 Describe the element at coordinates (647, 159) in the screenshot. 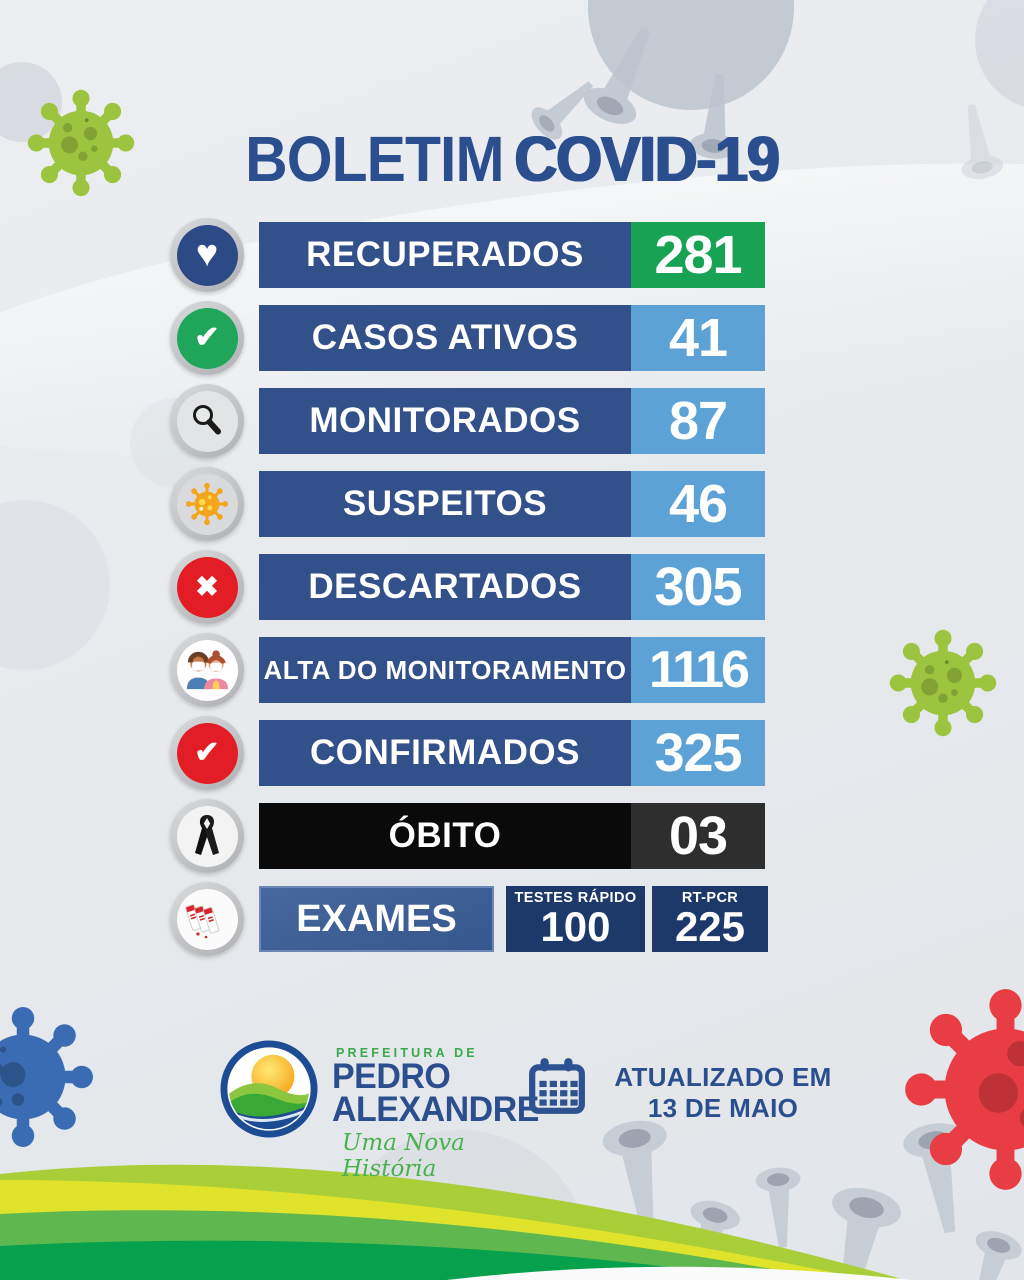

I see `title-highlight: COVID-19` at that location.